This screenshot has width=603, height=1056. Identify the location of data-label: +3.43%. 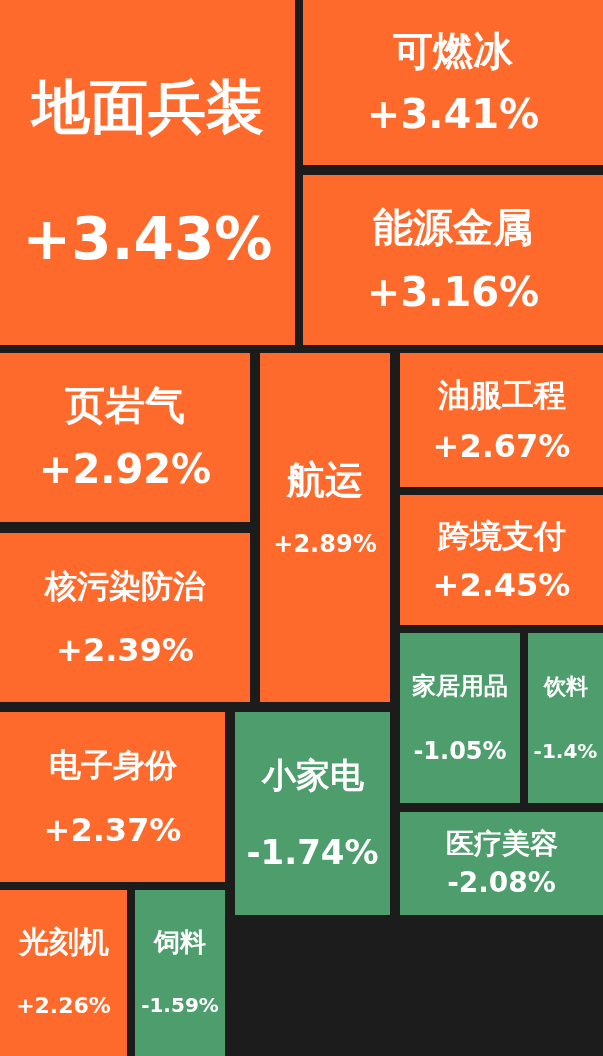
(147, 238).